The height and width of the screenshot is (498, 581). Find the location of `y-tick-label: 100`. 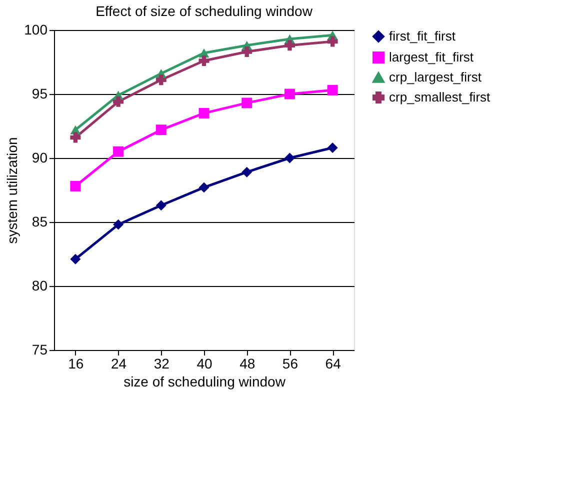

y-tick-label: 100 is located at coordinates (36, 30).